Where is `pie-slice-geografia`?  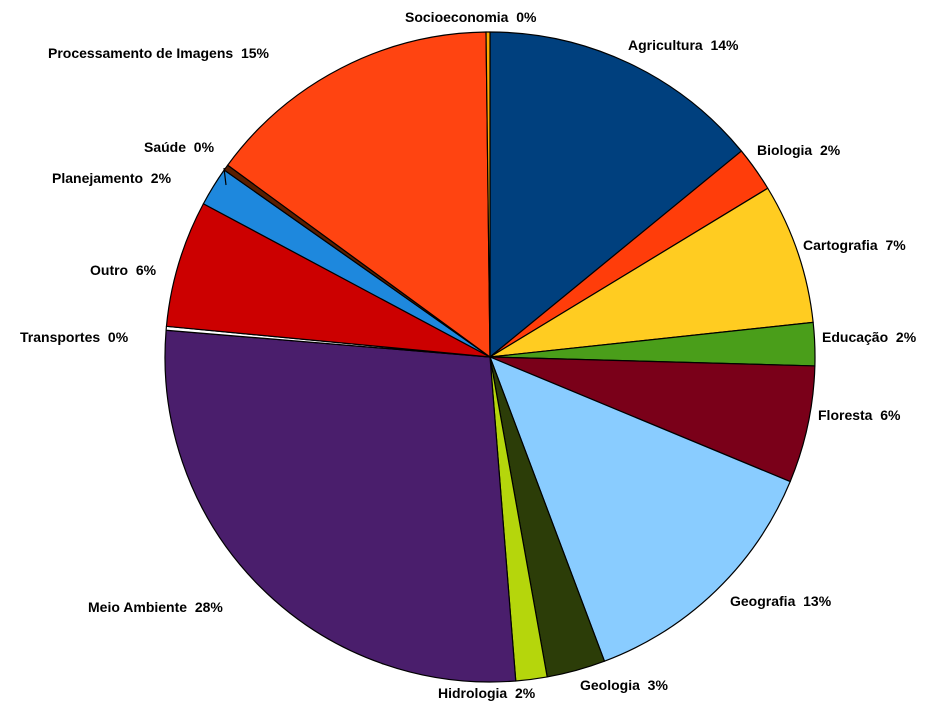 pie-slice-geografia is located at coordinates (640, 509).